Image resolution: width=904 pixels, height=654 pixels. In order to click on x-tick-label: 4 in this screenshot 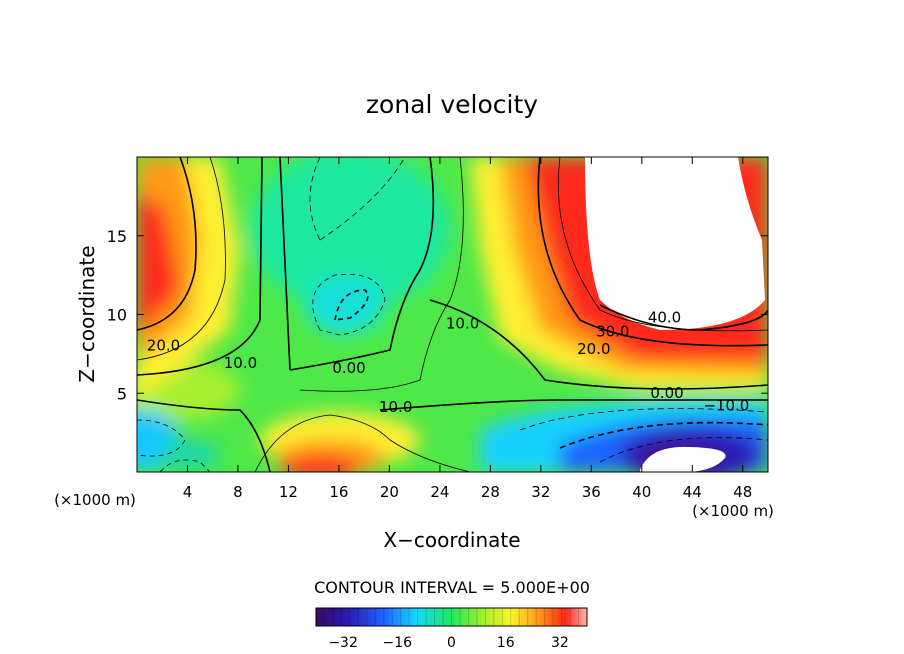, I will do `click(188, 492)`.